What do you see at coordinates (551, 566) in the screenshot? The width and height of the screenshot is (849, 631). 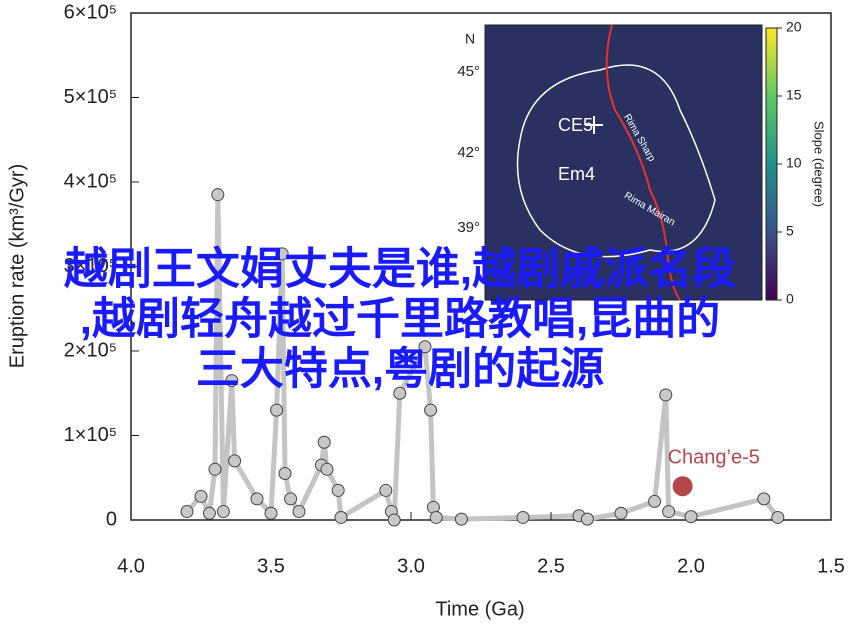 I see `x-tick-label: 2.5` at bounding box center [551, 566].